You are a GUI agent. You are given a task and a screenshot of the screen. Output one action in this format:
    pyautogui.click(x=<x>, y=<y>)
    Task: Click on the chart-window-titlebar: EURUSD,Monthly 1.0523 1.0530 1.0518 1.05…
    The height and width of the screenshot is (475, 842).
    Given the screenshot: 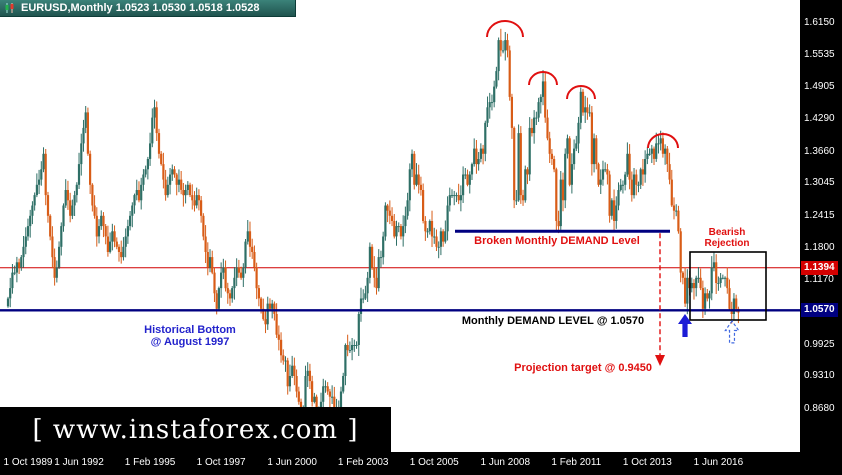 What is the action you would take?
    pyautogui.click(x=148, y=8)
    